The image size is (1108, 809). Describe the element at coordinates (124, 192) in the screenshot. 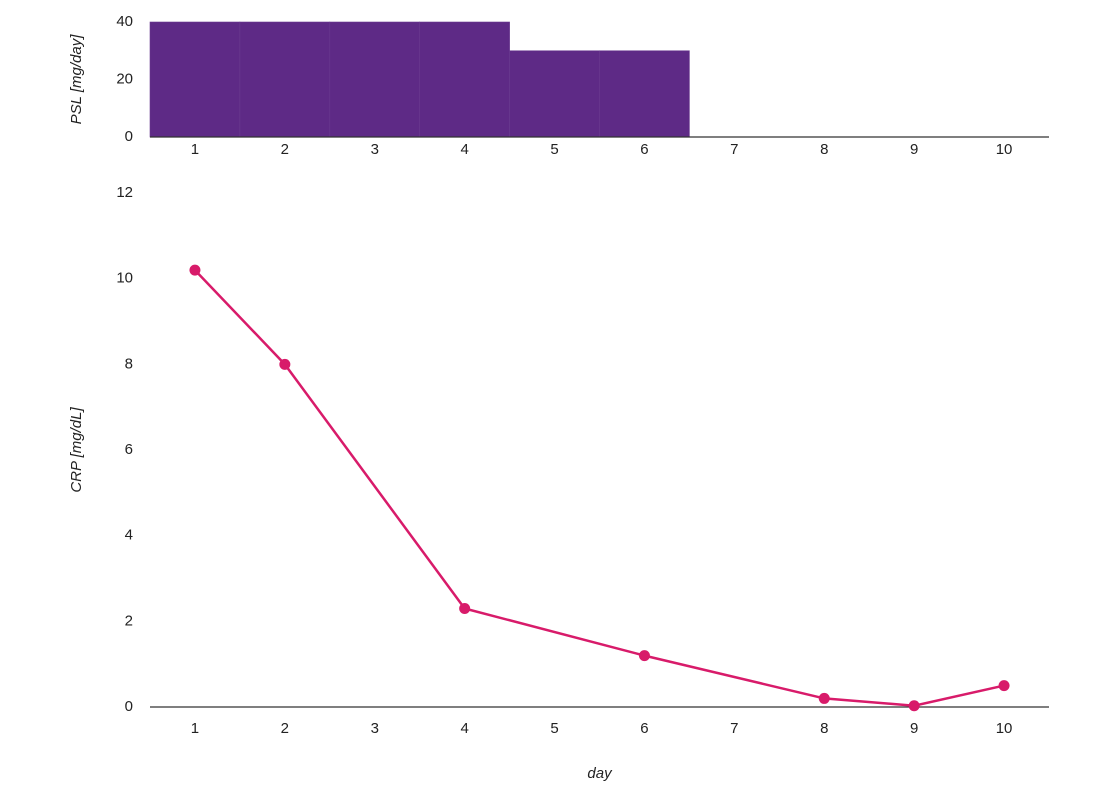

I see `y-tick-label: 12` at that location.